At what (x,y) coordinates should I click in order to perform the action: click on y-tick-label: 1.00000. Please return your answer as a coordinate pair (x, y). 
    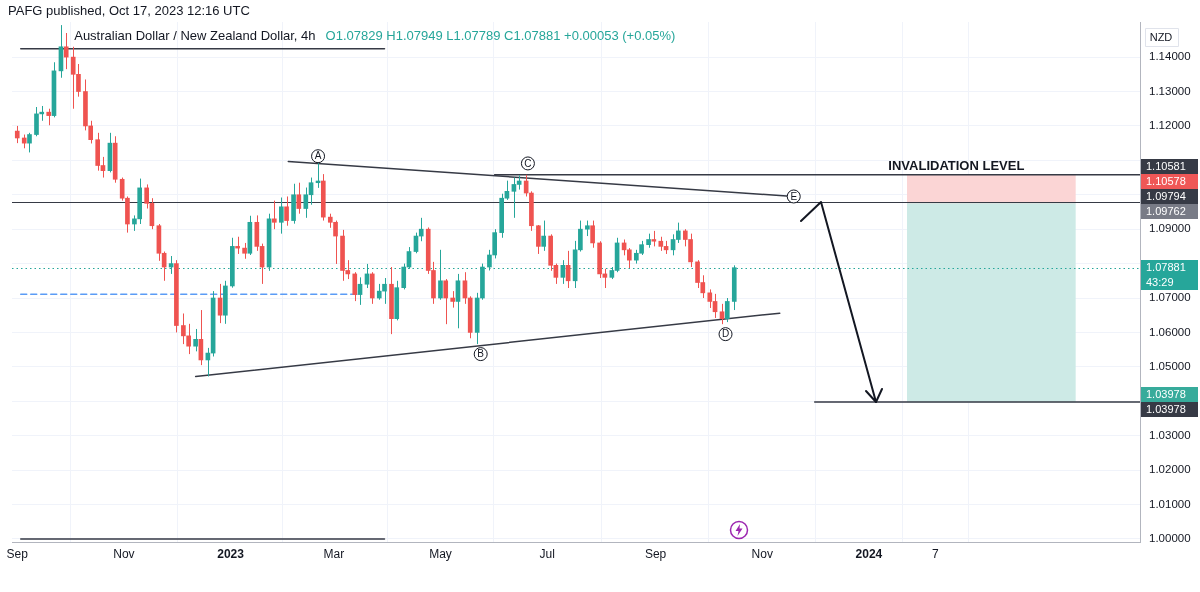
    Looking at the image, I should click on (1170, 538).